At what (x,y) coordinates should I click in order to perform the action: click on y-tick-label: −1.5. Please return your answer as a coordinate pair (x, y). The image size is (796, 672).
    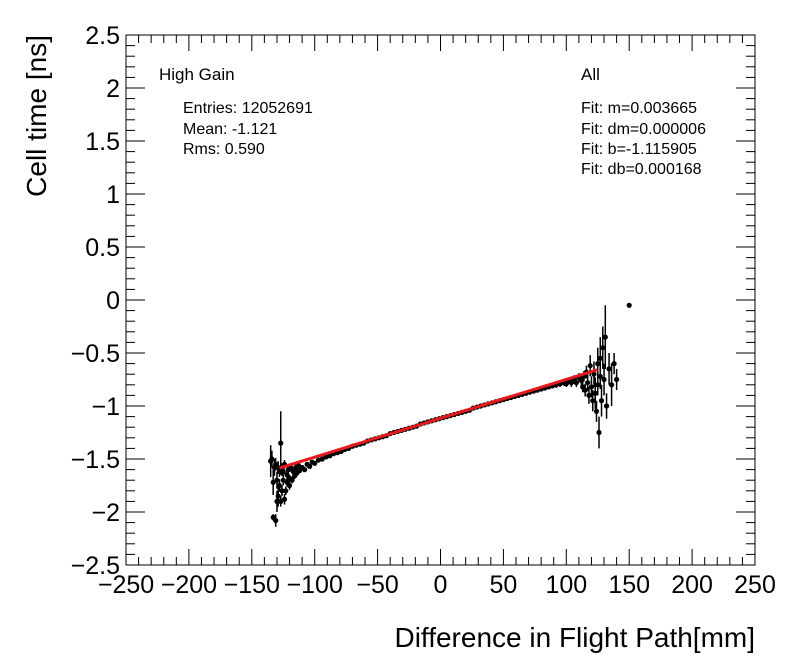
    Looking at the image, I should click on (95, 460).